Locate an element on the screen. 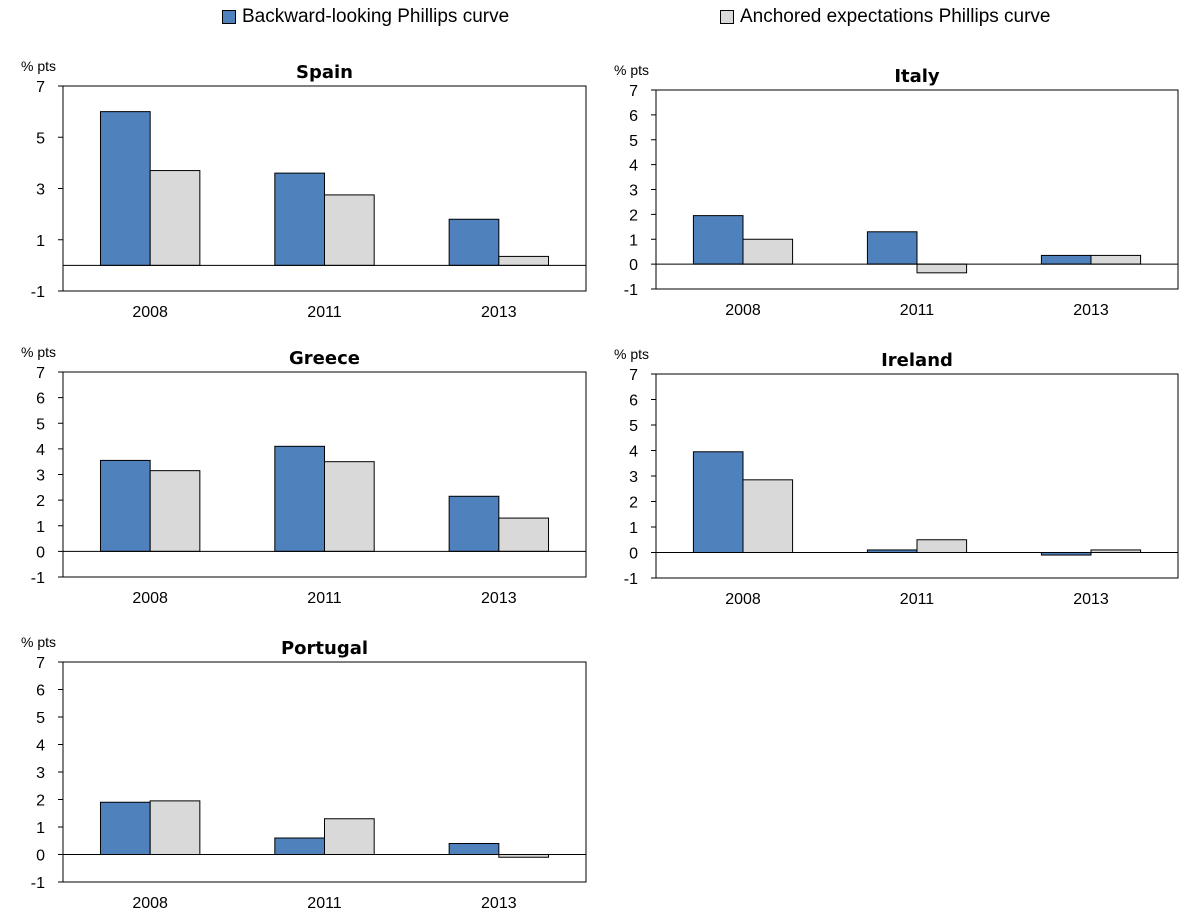 The height and width of the screenshot is (917, 1183). panel-title: Spain is located at coordinates (324, 72).